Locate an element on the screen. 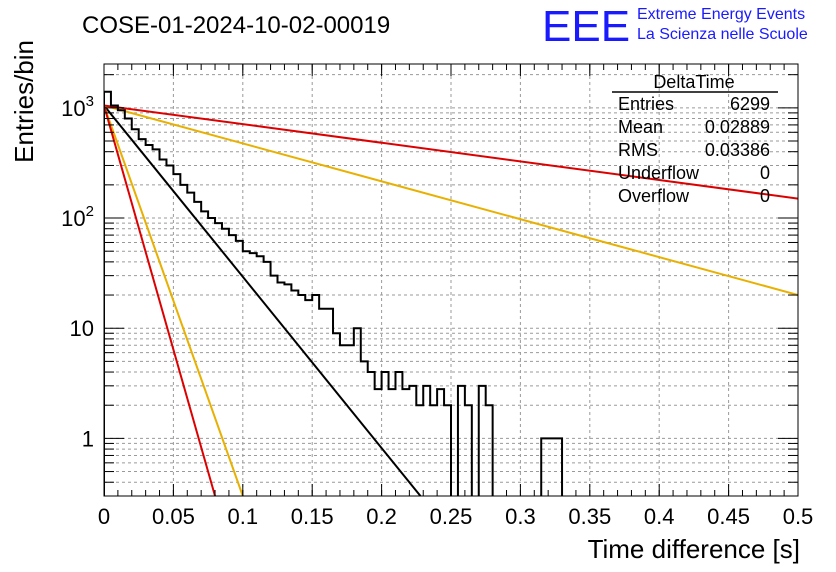 This screenshot has width=836, height=572. x-tick-label: 0.3 is located at coordinates (520, 516).